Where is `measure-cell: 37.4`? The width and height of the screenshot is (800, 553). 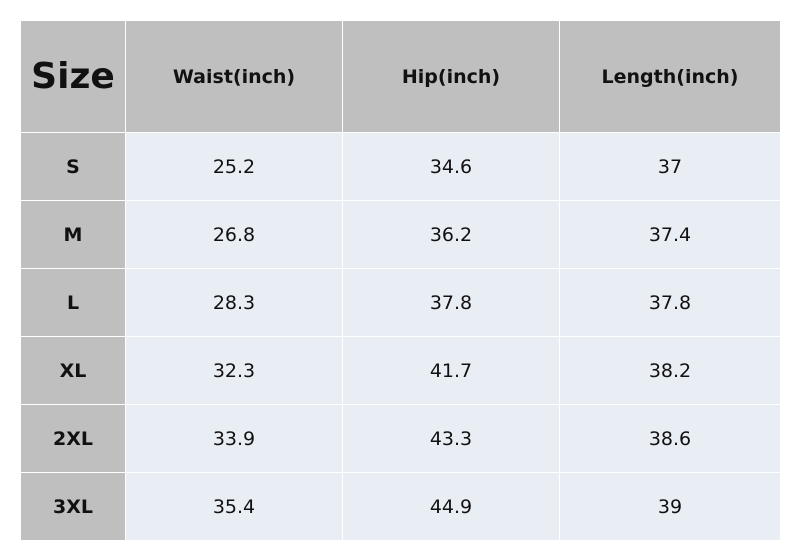
measure-cell: 37.4 is located at coordinates (670, 234).